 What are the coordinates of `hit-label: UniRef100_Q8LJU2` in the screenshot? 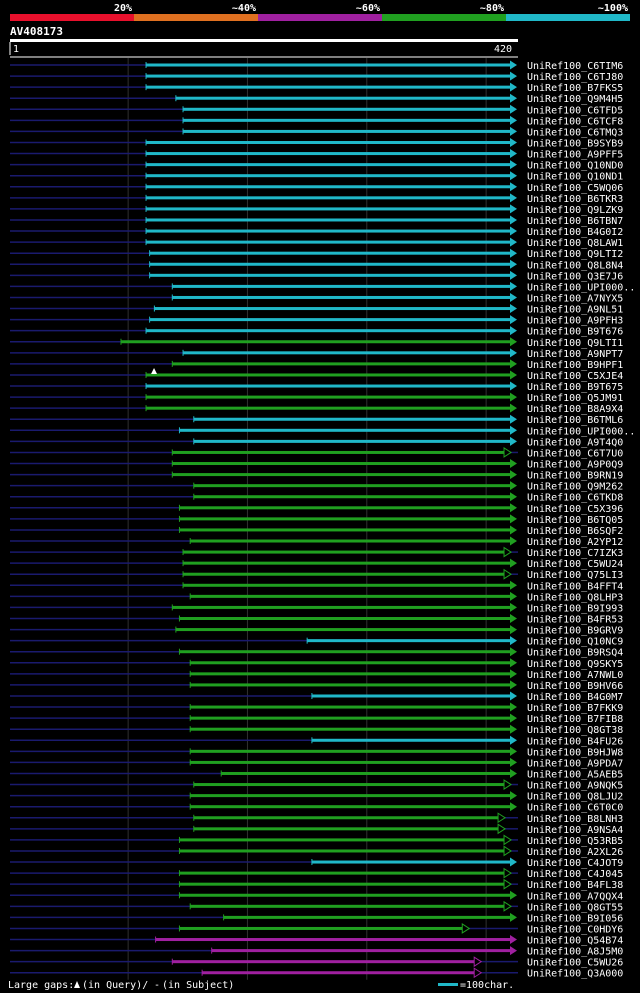 It's located at (575, 797).